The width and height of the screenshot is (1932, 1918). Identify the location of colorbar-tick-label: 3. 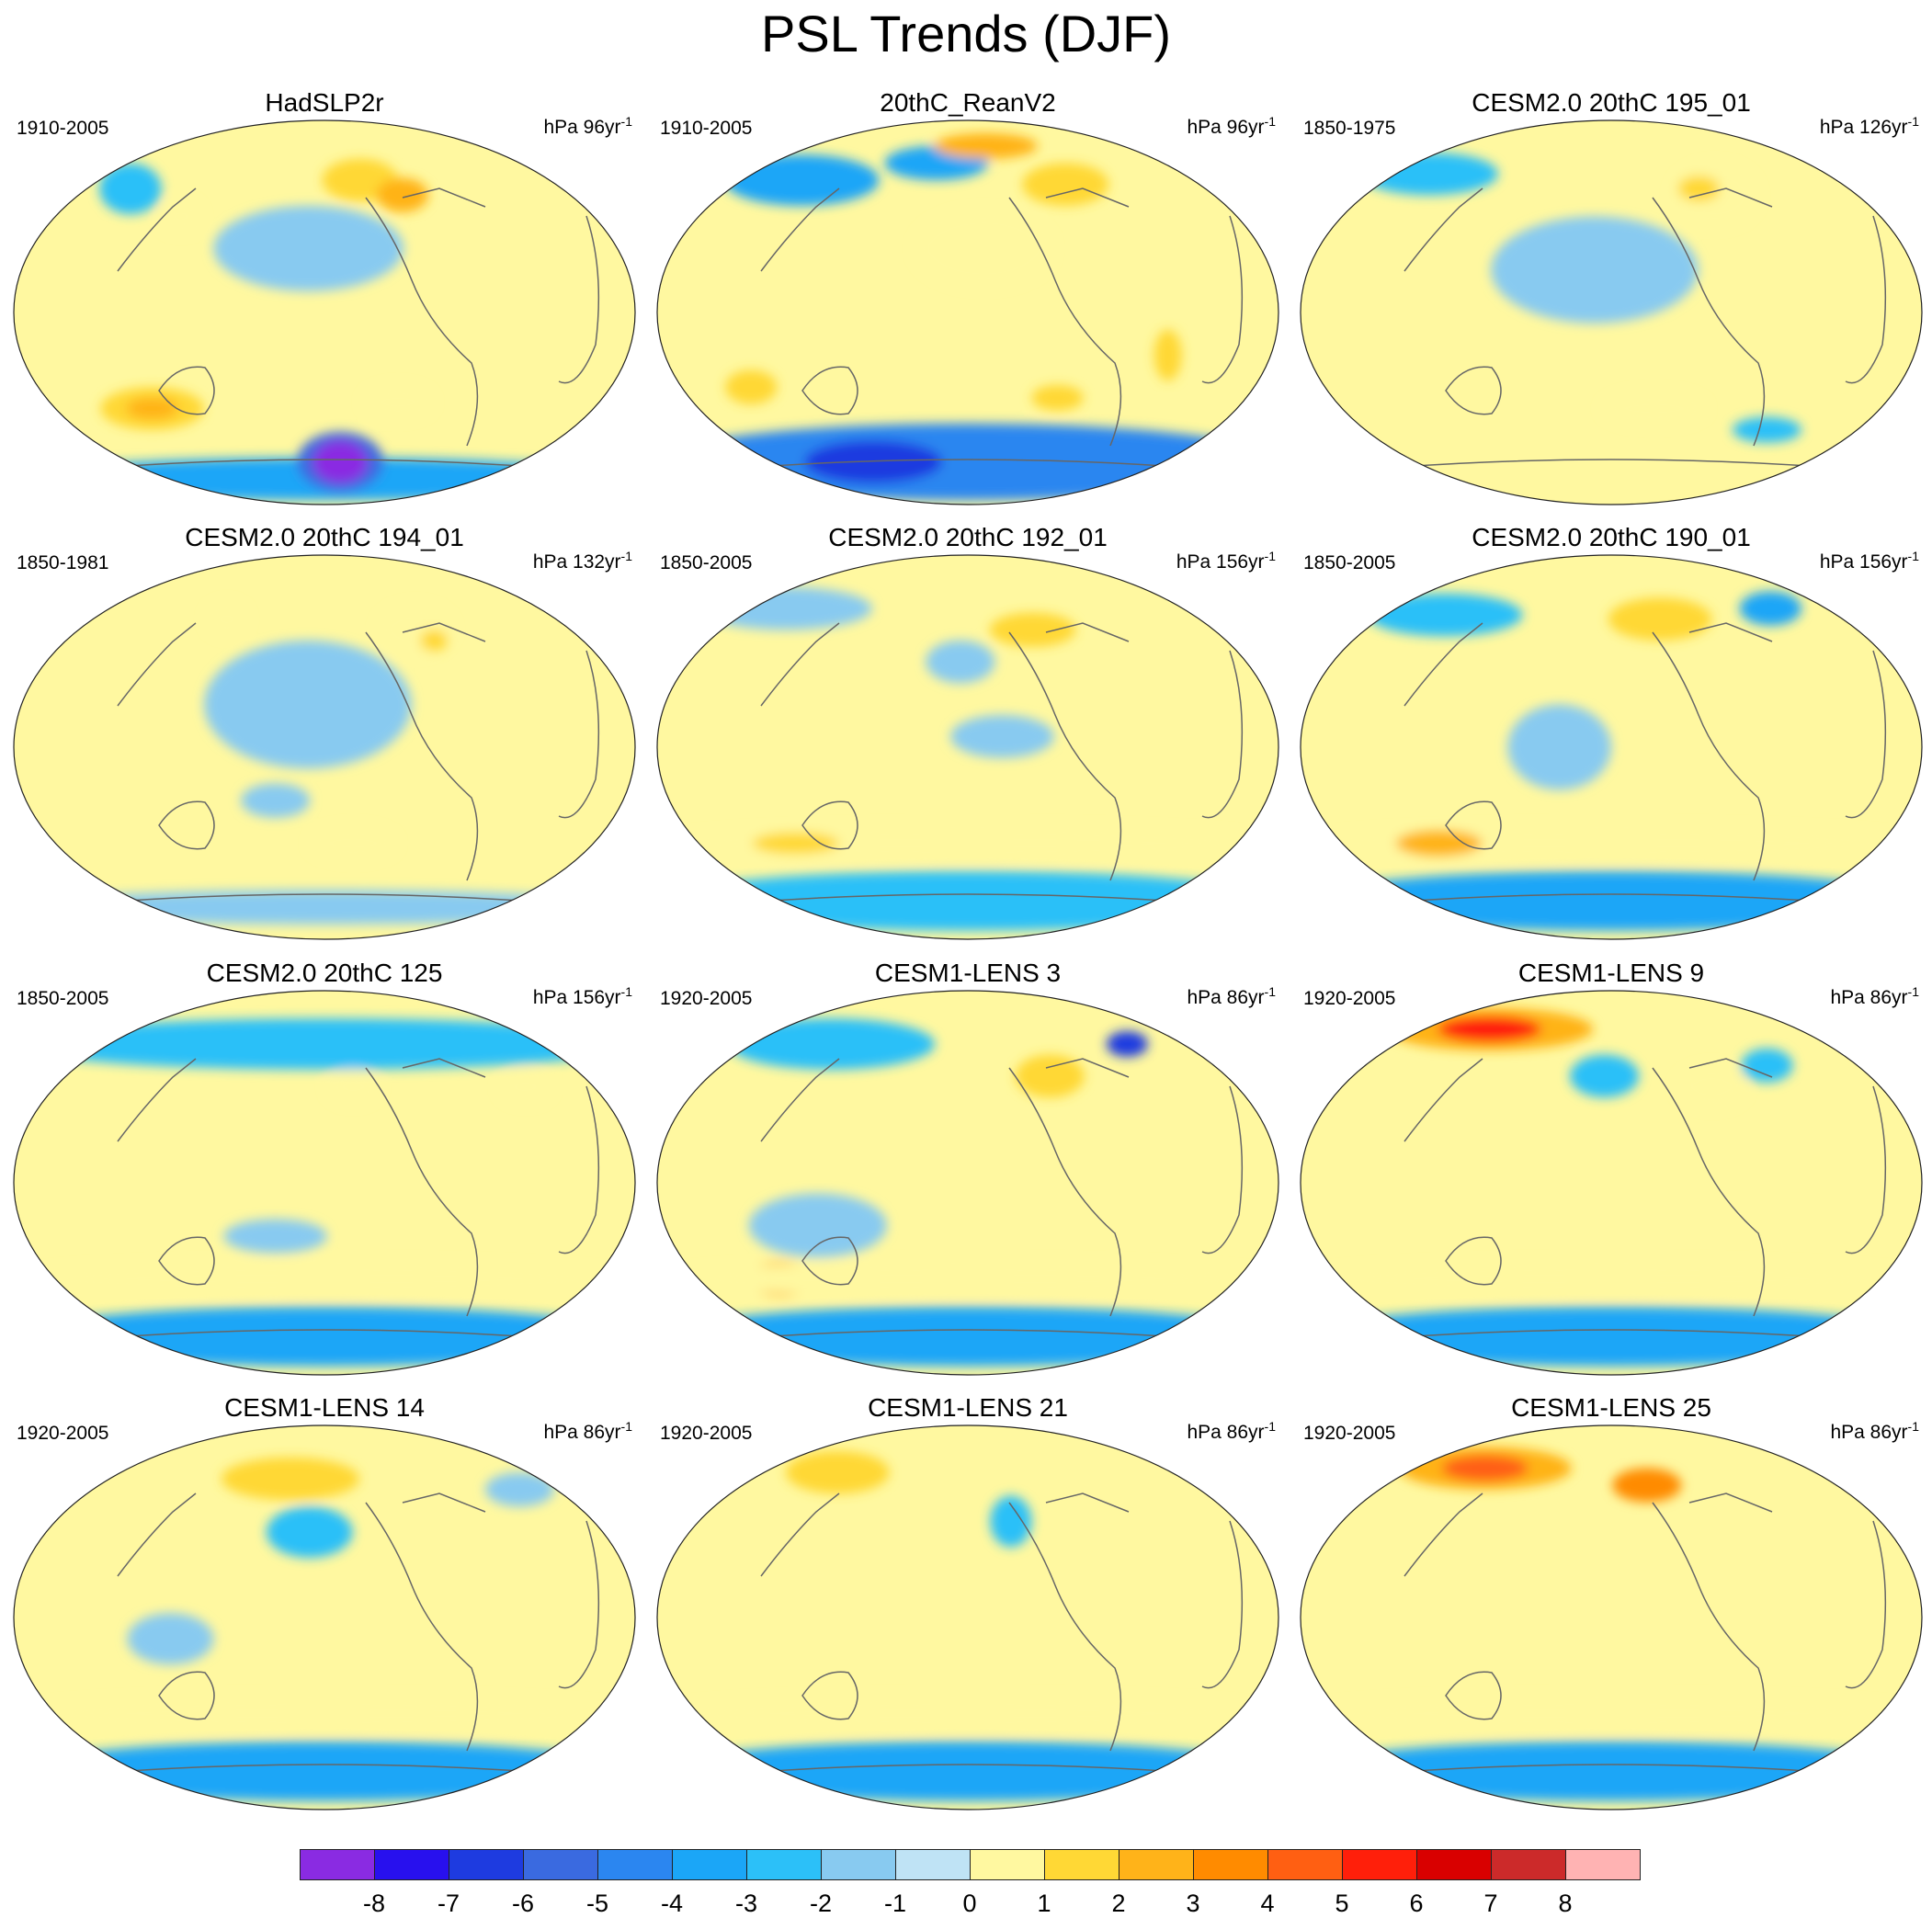
(1193, 1903).